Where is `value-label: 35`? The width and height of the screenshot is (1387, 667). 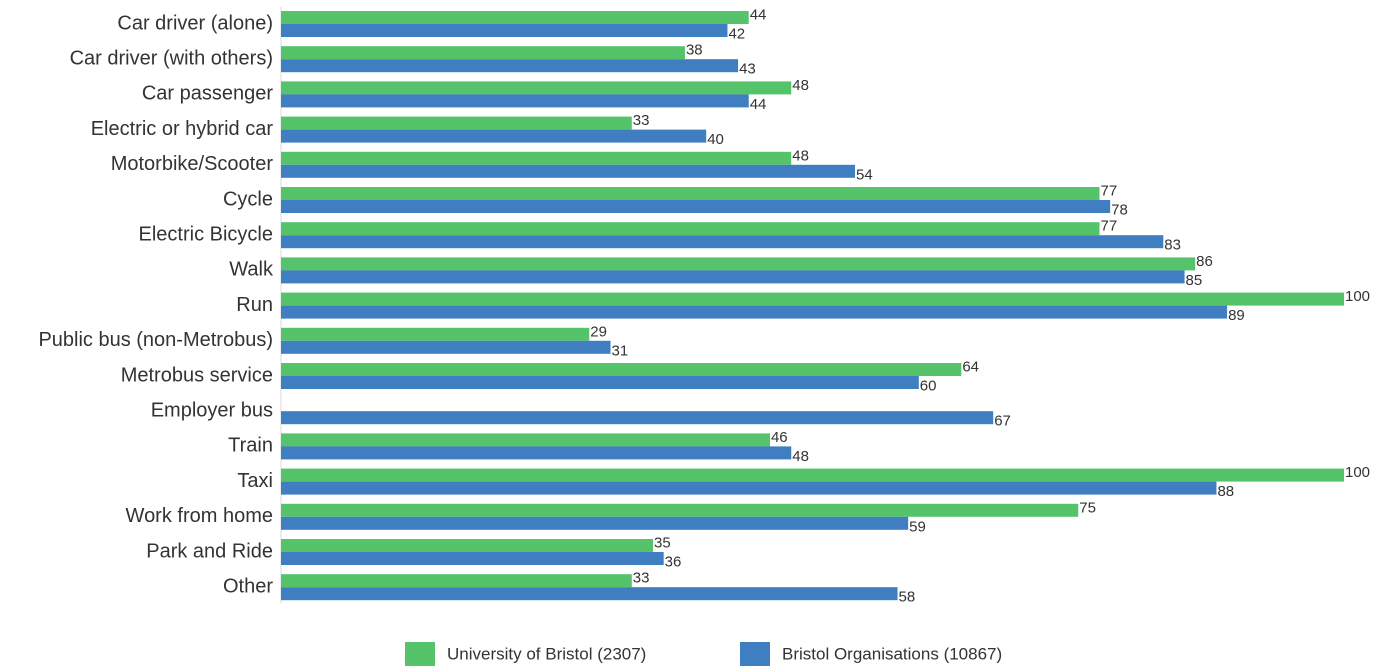
value-label: 35 is located at coordinates (662, 542).